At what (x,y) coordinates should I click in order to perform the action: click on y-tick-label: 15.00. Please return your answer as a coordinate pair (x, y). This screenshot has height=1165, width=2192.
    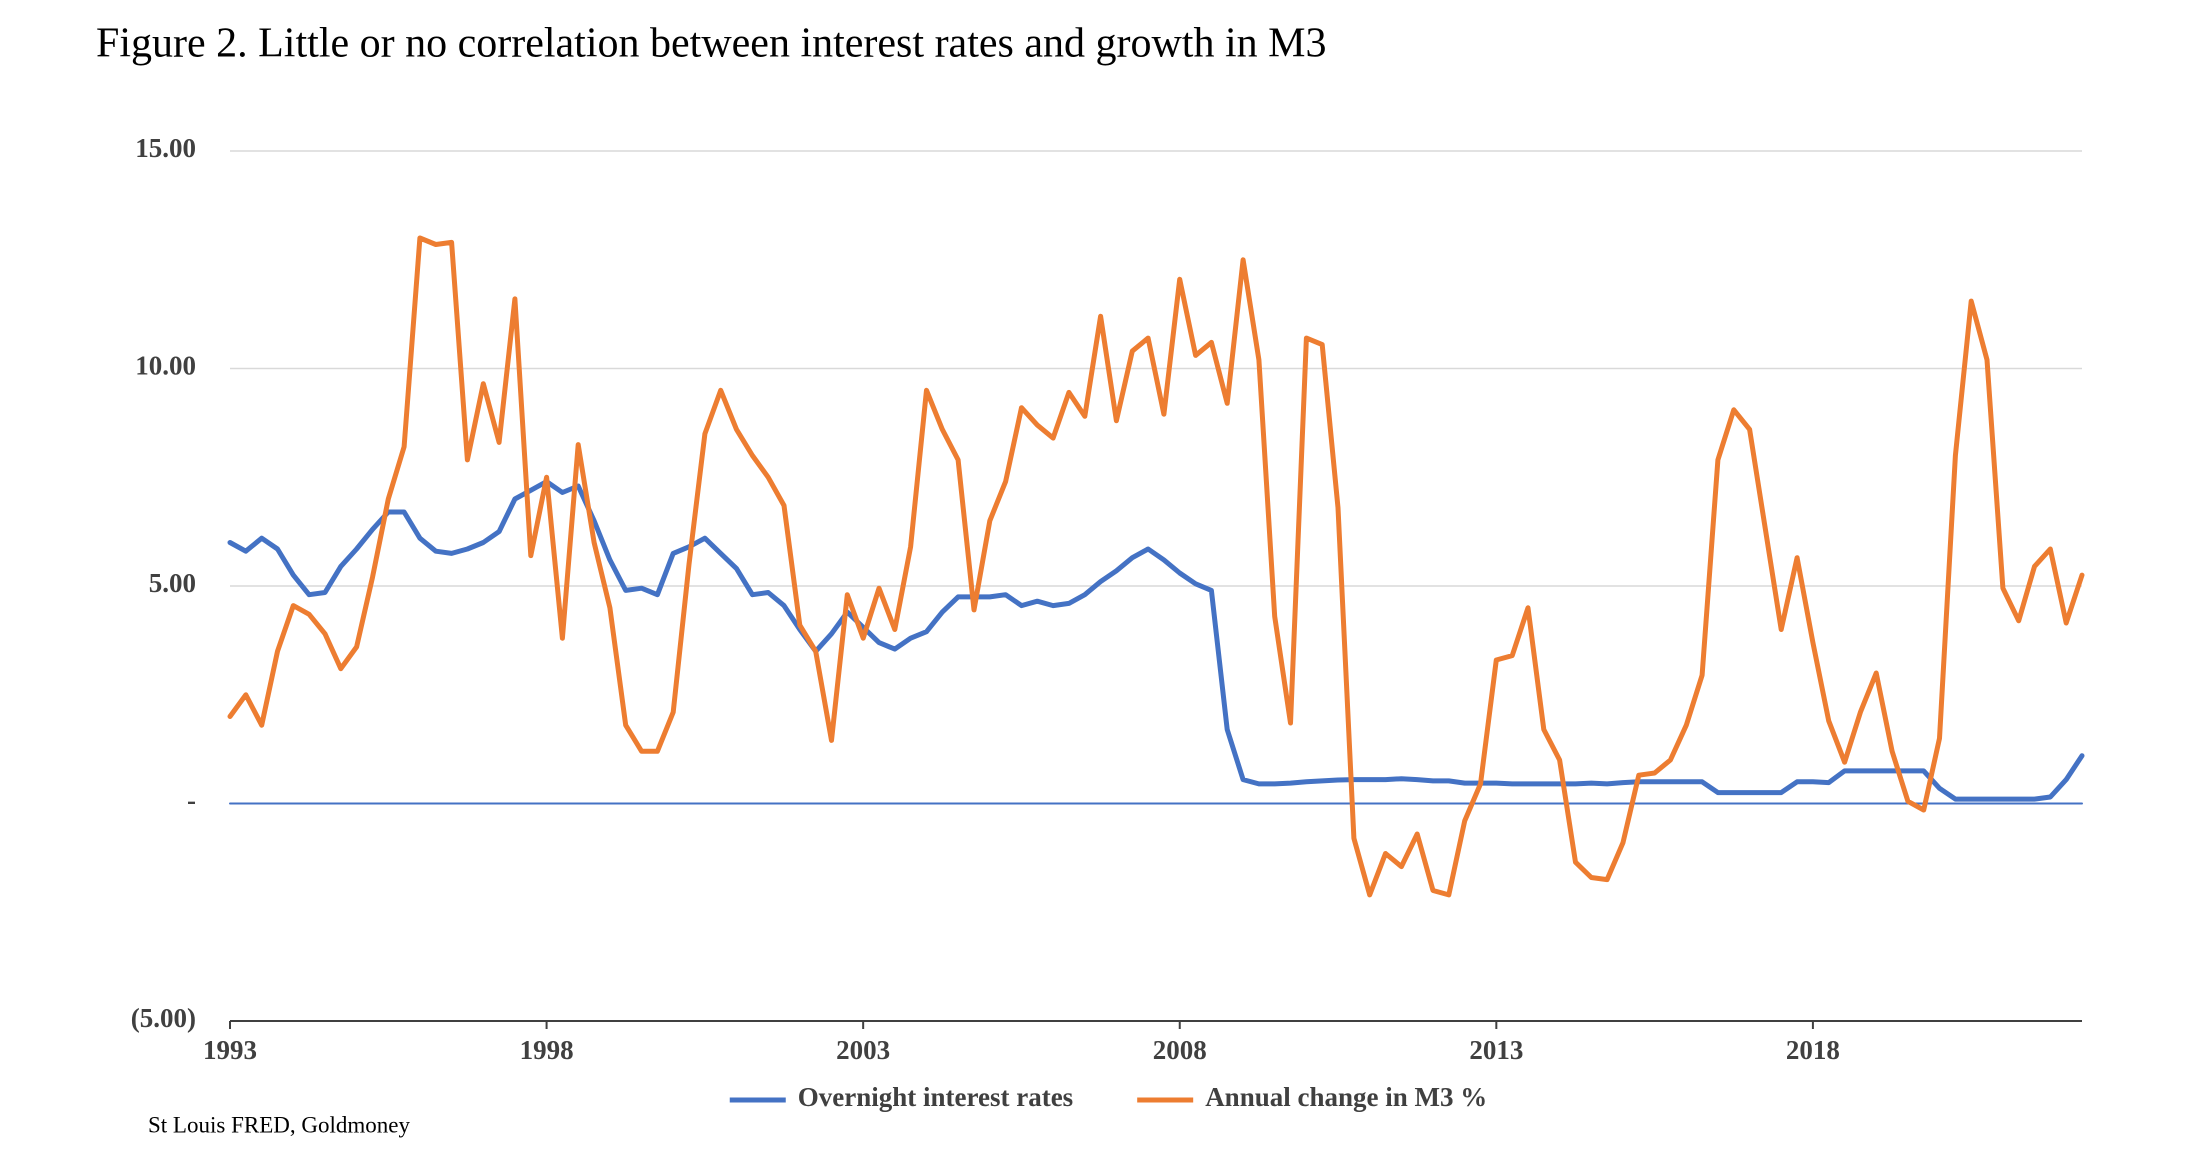
    Looking at the image, I should click on (165, 148).